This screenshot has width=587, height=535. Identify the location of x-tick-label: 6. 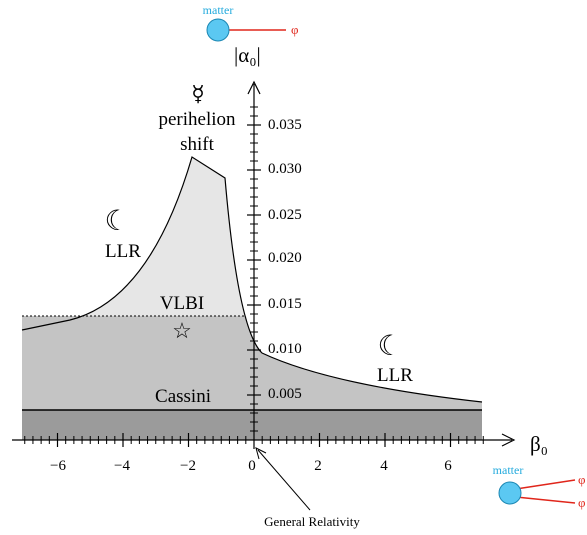
(448, 466).